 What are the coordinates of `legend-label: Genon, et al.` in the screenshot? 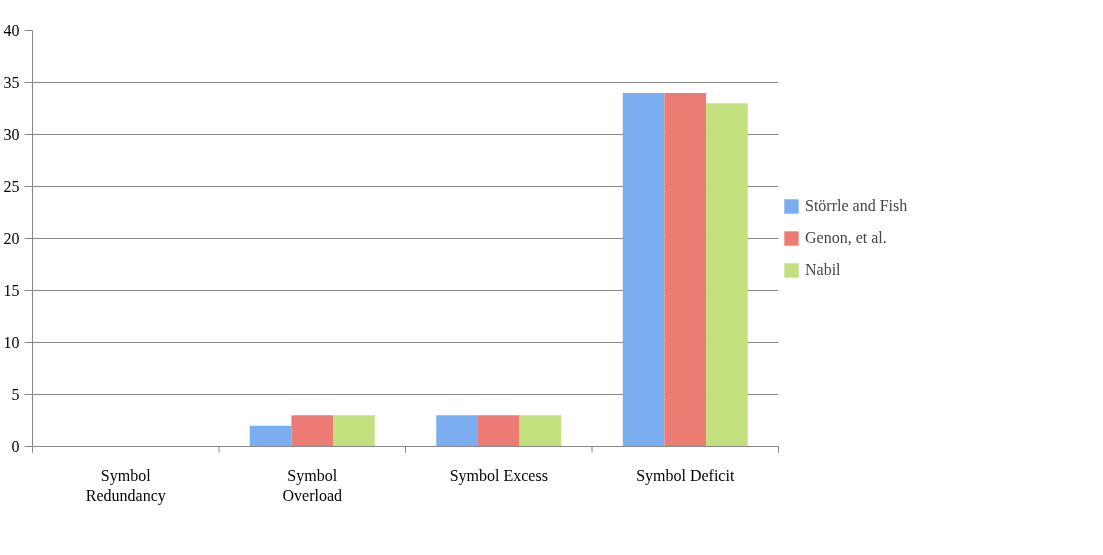 It's located at (846, 238).